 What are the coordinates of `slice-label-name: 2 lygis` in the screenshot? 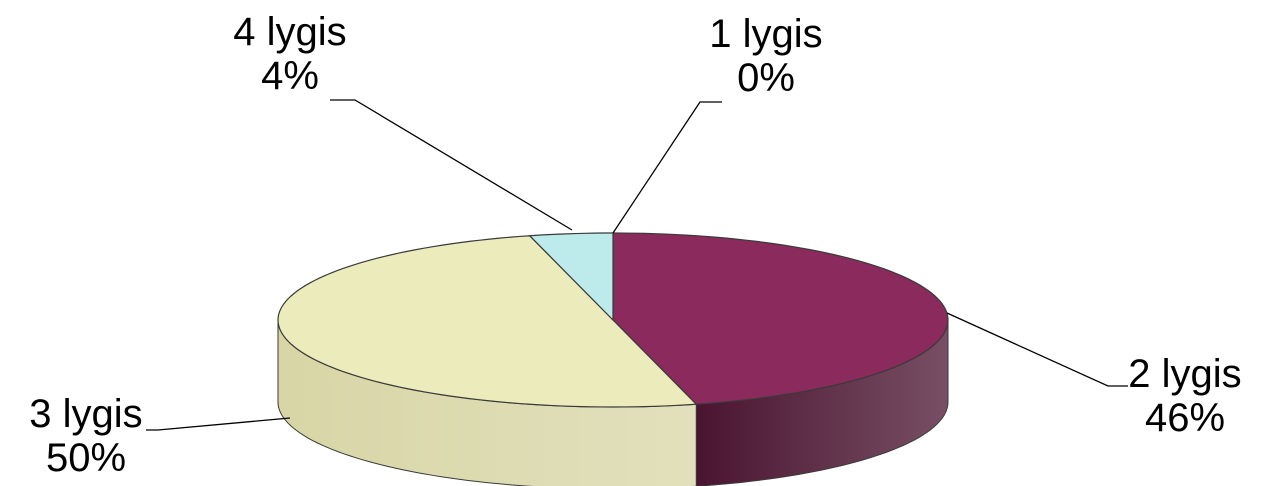 It's located at (1185, 374).